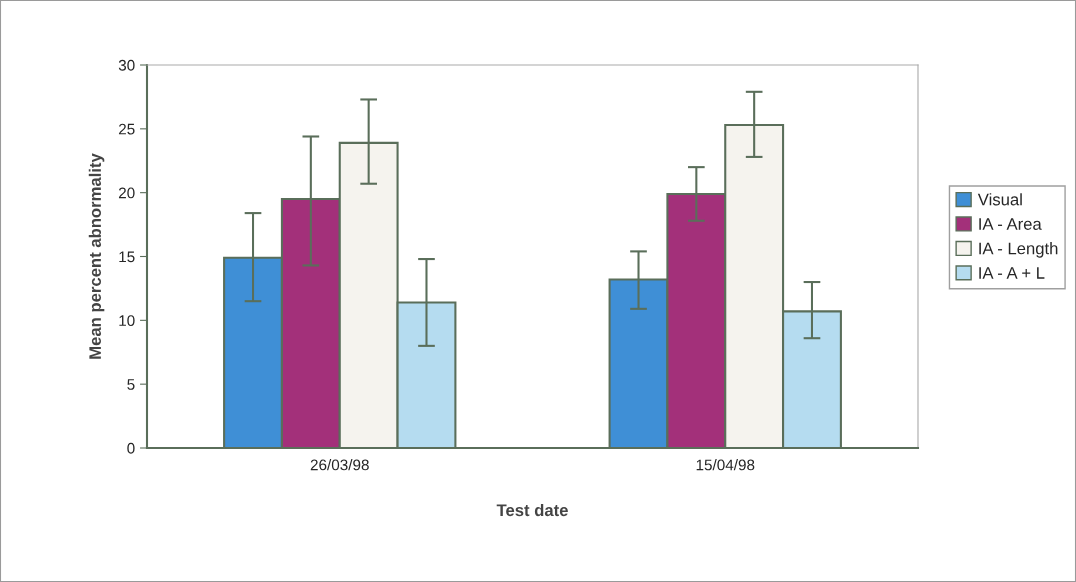 This screenshot has width=1076, height=582. What do you see at coordinates (126, 65) in the screenshot?
I see `y-tick-label: 30` at bounding box center [126, 65].